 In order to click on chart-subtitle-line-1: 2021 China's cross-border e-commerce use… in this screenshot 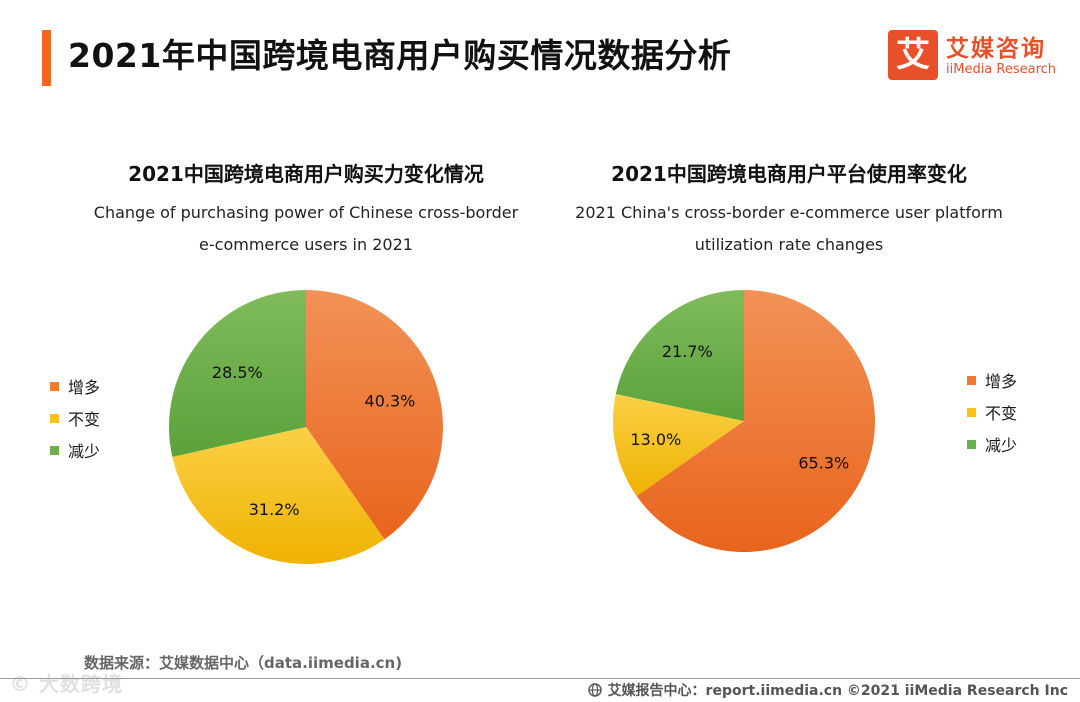, I will do `click(789, 212)`.